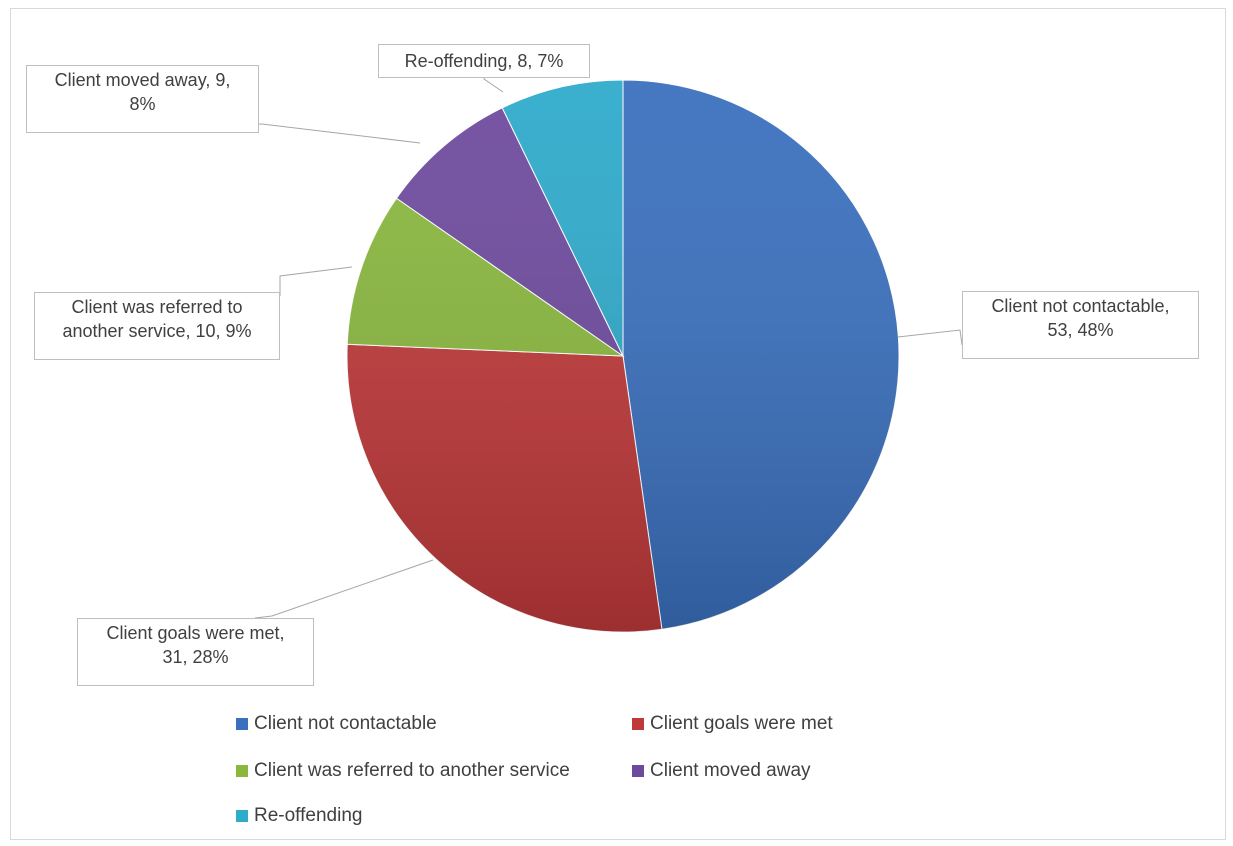  I want to click on legend-label: Re-offending, so click(308, 815).